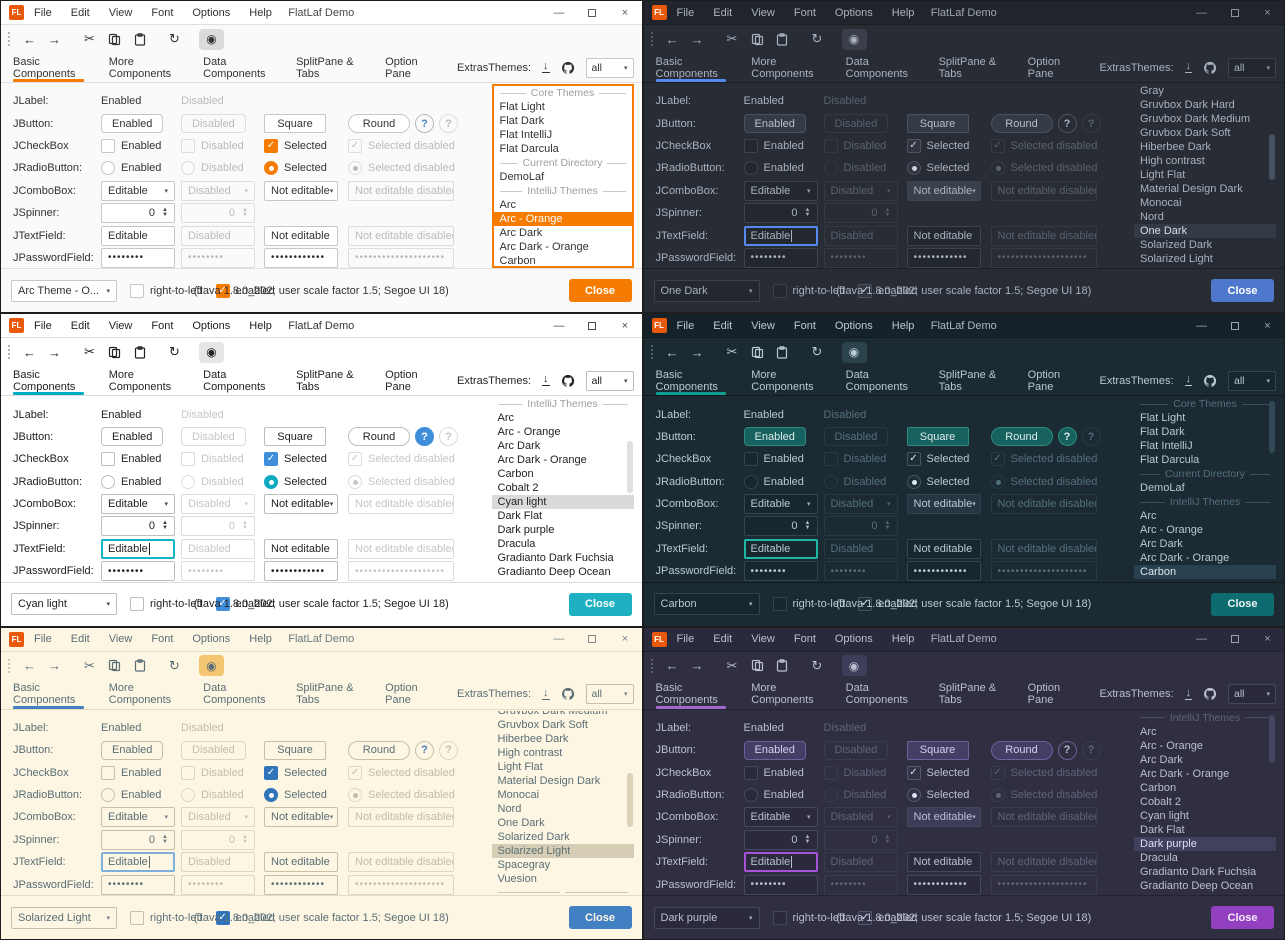 The height and width of the screenshot is (940, 1285). Describe the element at coordinates (562, 219) in the screenshot. I see `theme-list-item-selected: Arc - Orange` at that location.